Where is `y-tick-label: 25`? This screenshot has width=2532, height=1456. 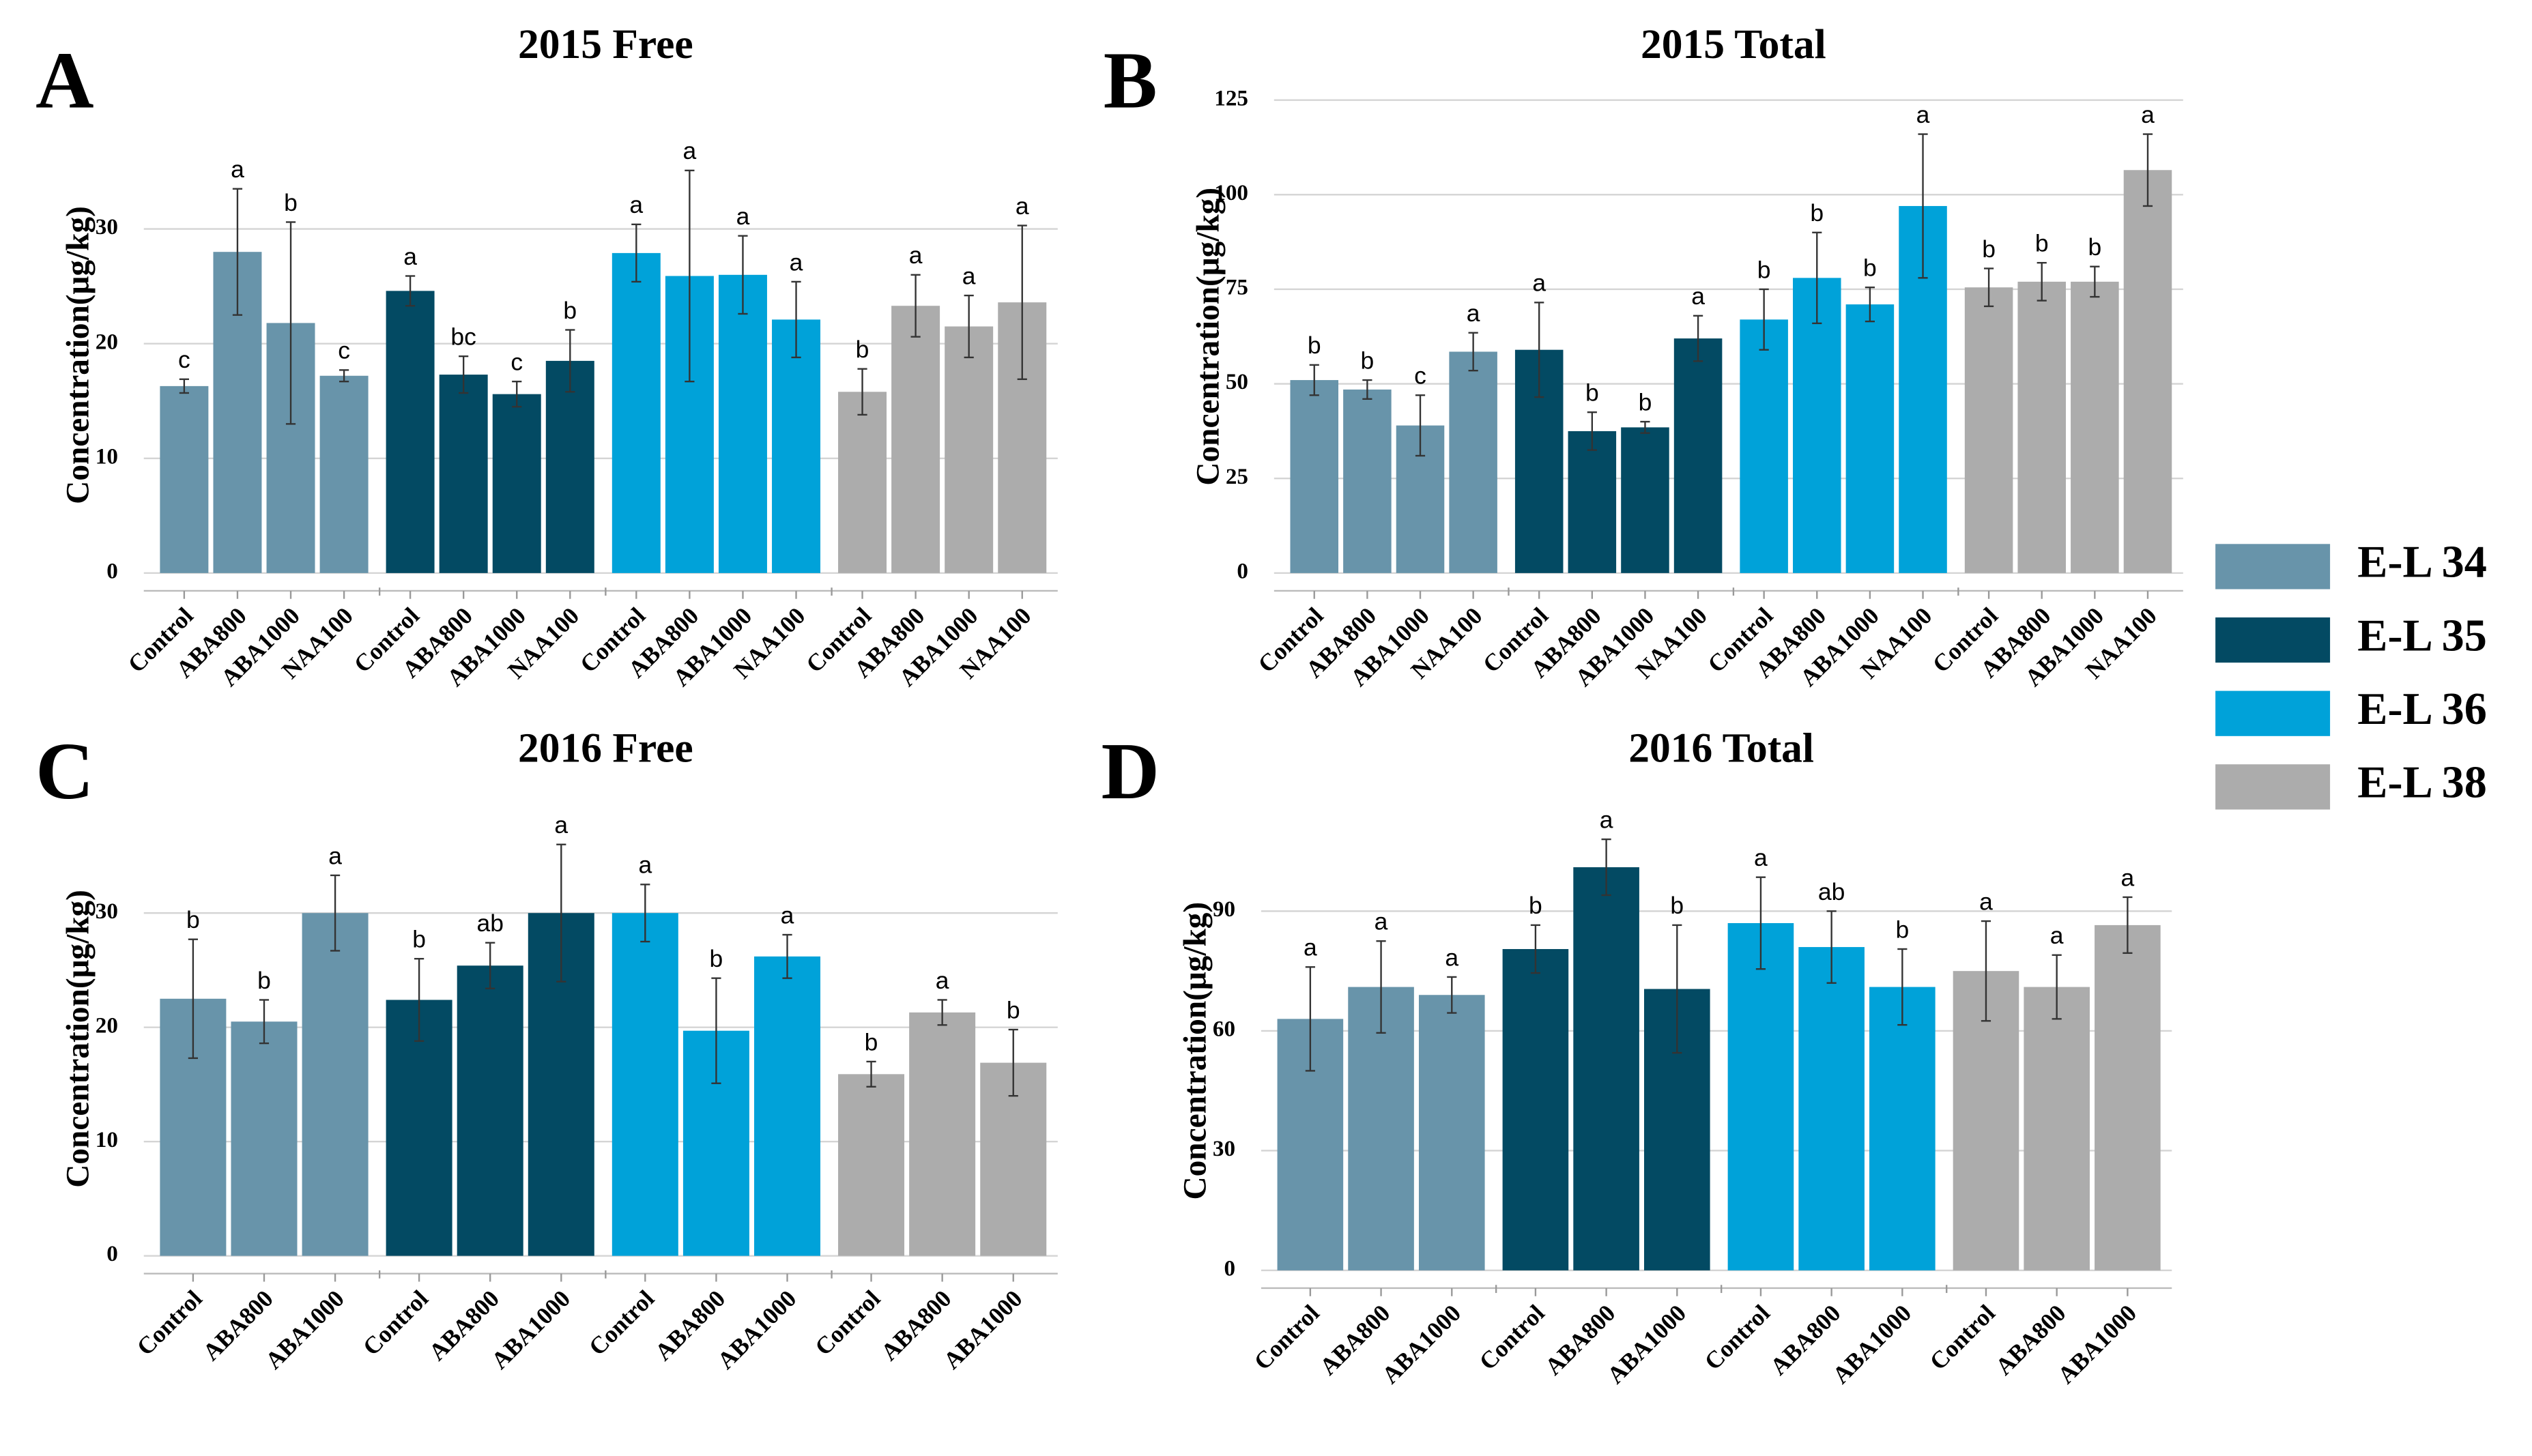
y-tick-label: 25 is located at coordinates (1237, 476).